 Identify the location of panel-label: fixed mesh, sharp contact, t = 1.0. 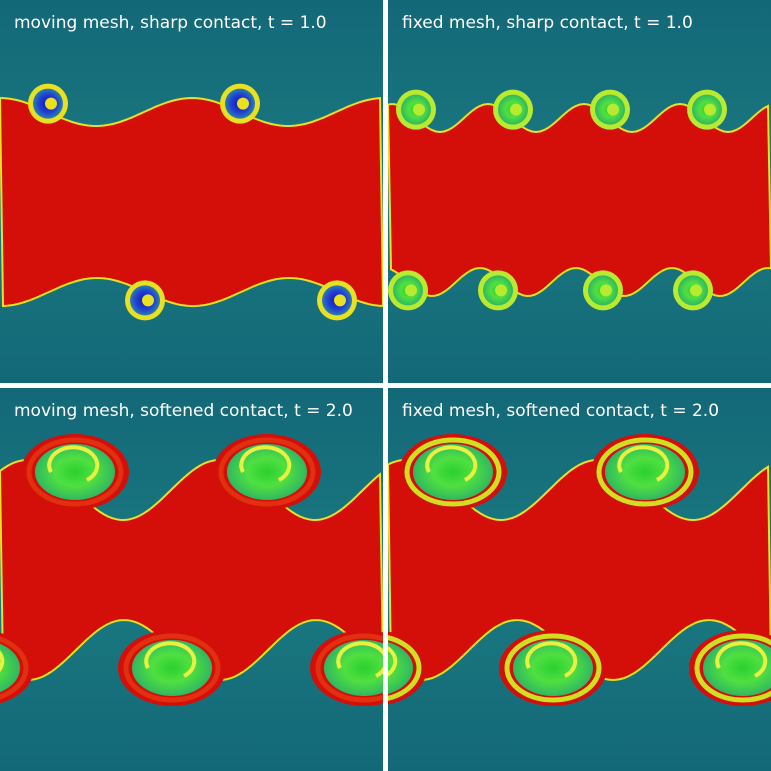
(547, 23).